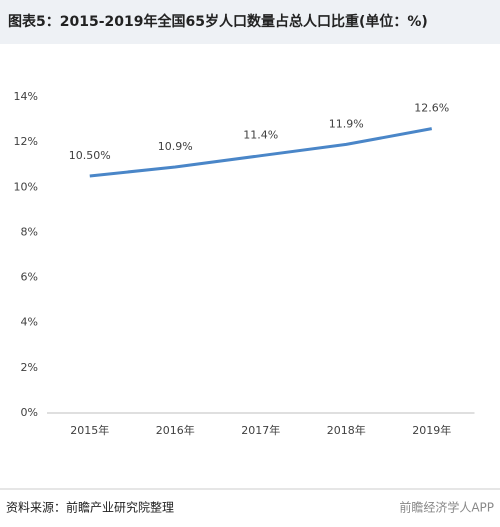 The height and width of the screenshot is (527, 500). I want to click on data-label: 10.9%, so click(175, 146).